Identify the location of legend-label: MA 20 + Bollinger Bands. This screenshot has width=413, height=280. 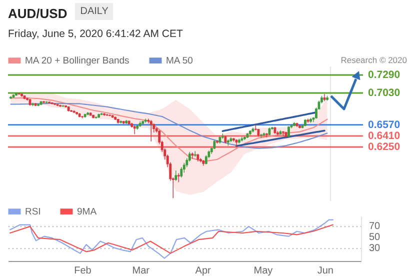
(77, 61).